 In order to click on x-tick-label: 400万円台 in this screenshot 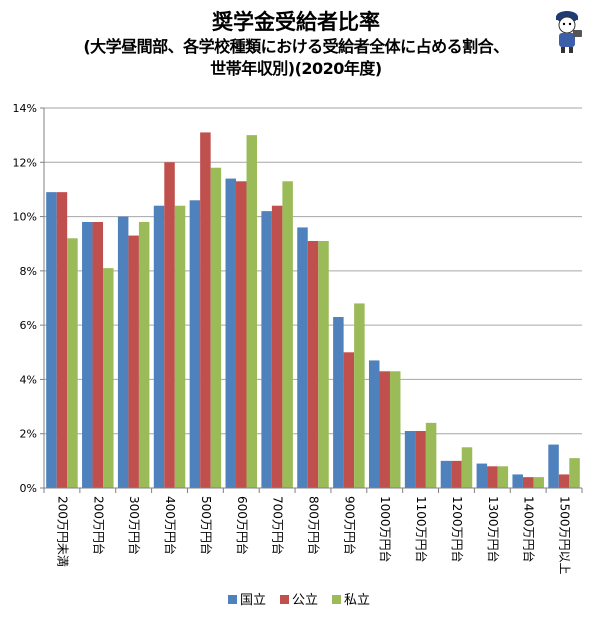, I will do `click(170, 525)`.